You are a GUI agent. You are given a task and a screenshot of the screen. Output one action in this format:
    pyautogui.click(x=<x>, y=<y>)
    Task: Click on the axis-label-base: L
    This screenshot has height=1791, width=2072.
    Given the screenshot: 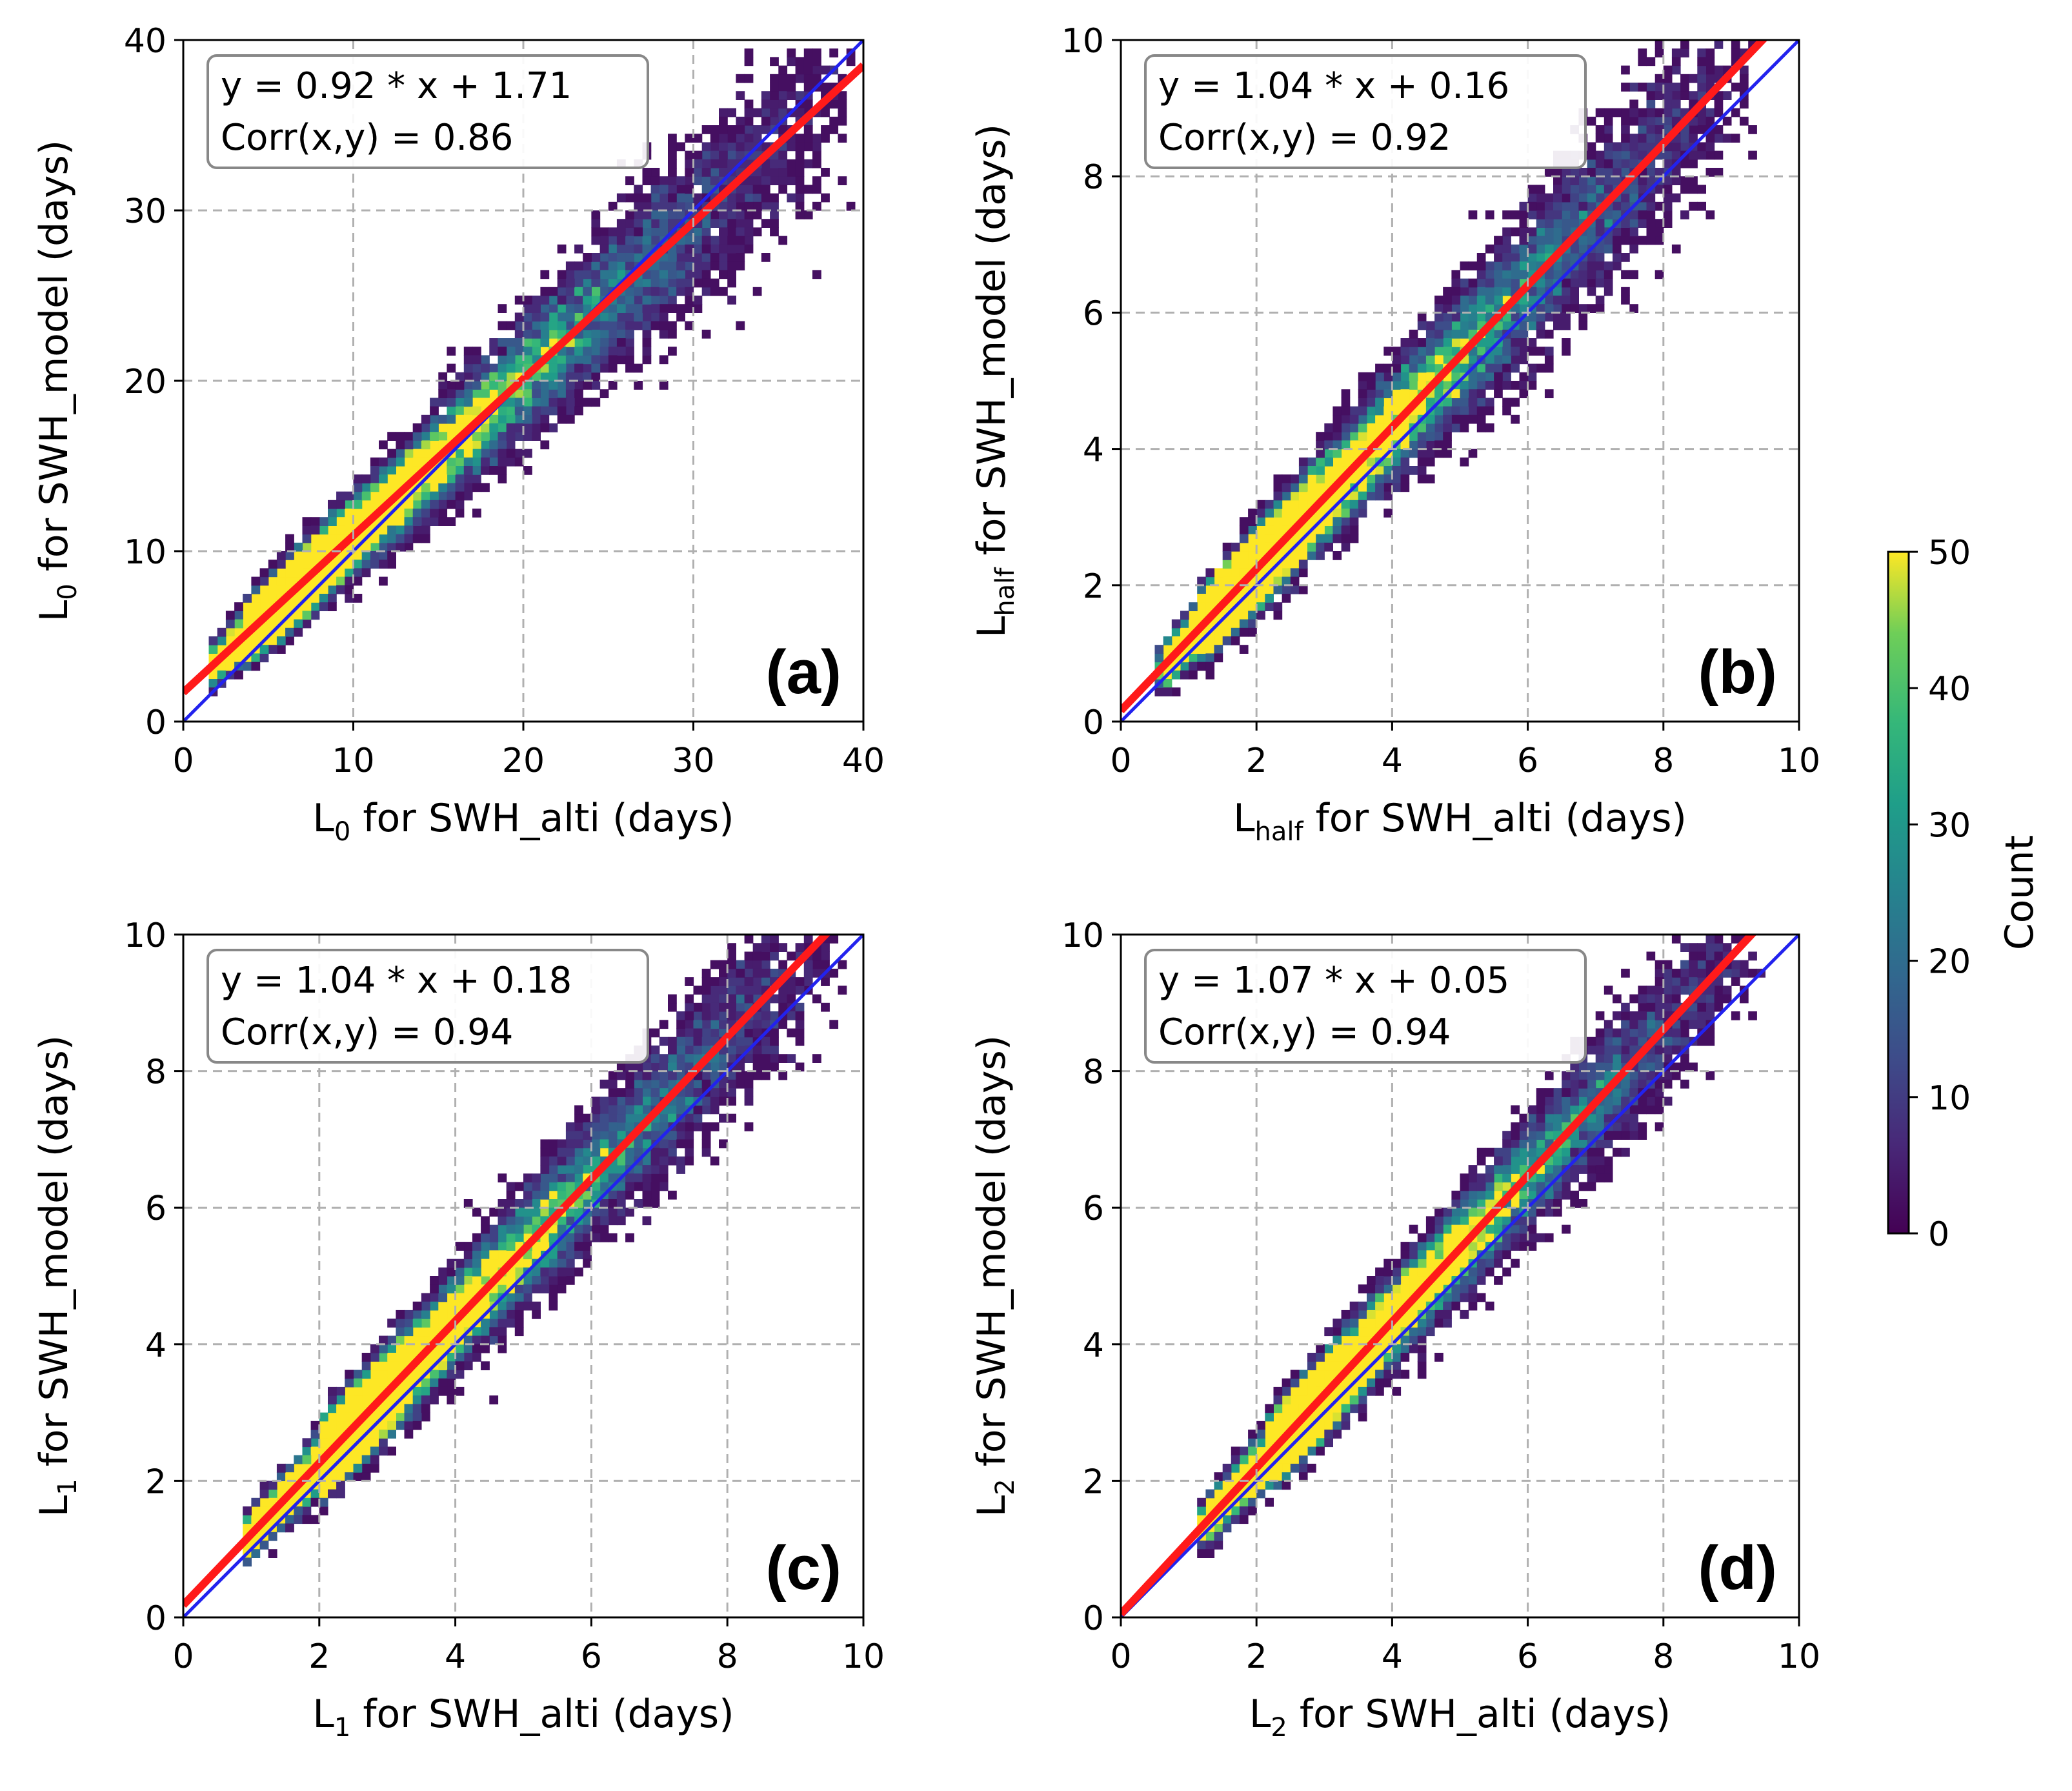 What is the action you would take?
    pyautogui.click(x=992, y=627)
    